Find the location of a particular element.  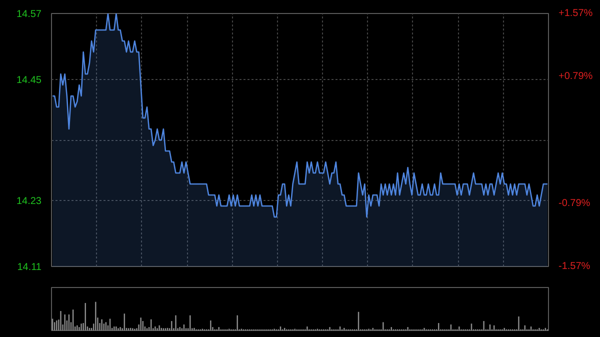

y2-tick-label: +1.57% is located at coordinates (575, 13).